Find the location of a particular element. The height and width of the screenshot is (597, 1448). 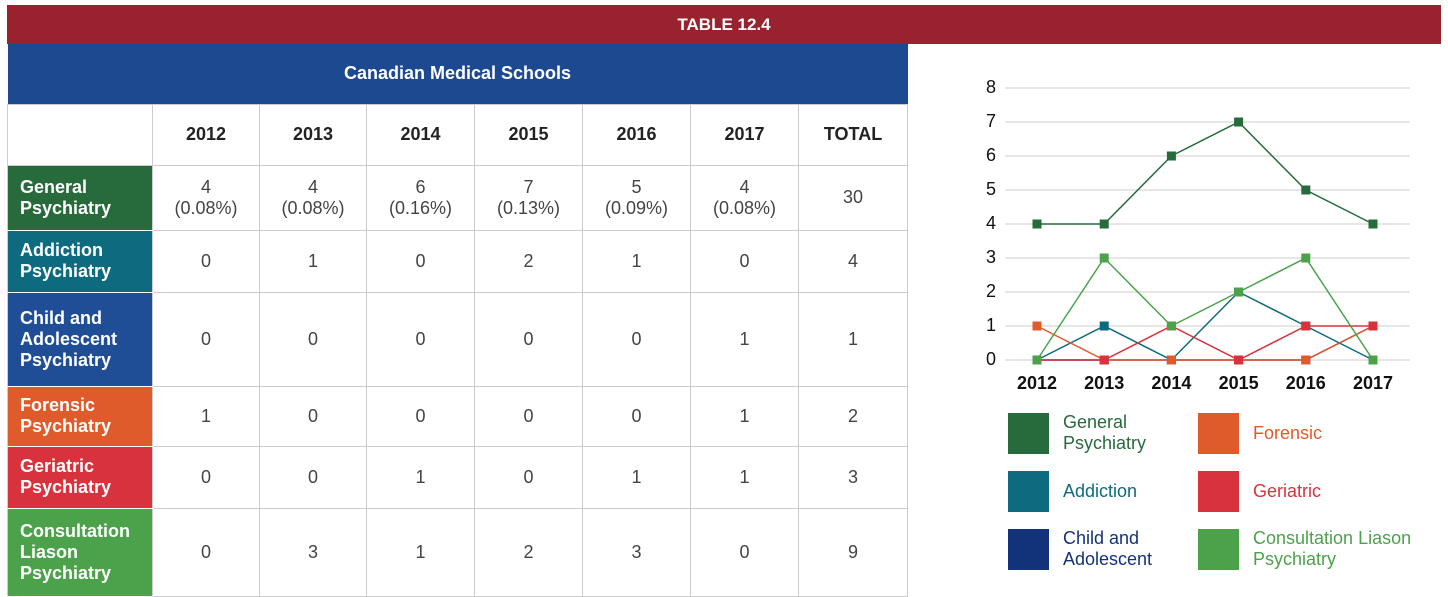

column-header: 2016 is located at coordinates (636, 134).